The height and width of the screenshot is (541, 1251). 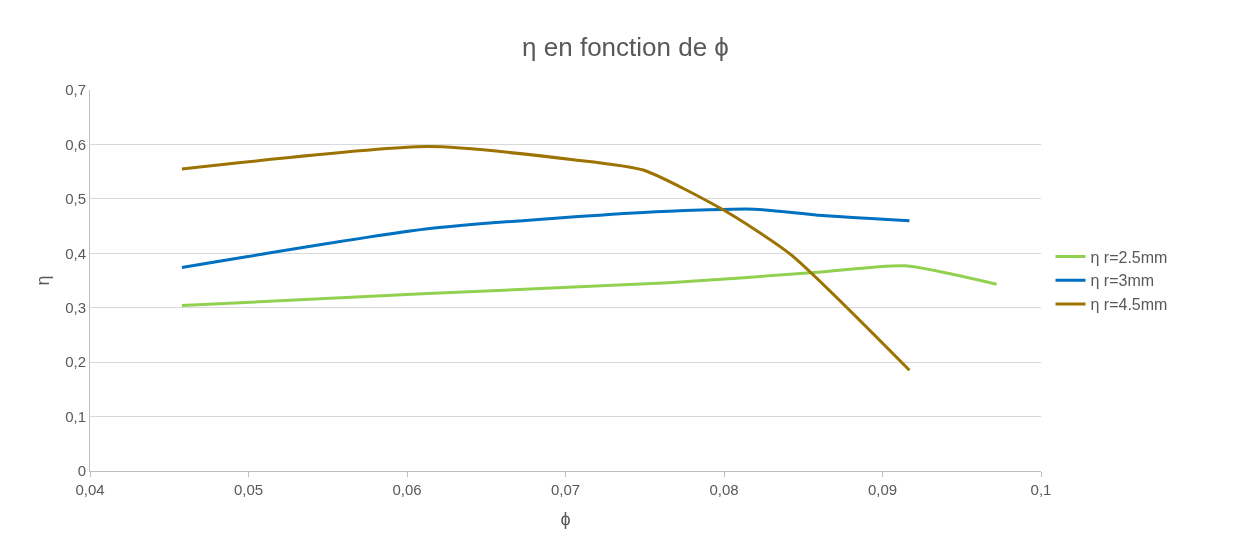 I want to click on x-tick-label: 0,08, so click(x=724, y=489).